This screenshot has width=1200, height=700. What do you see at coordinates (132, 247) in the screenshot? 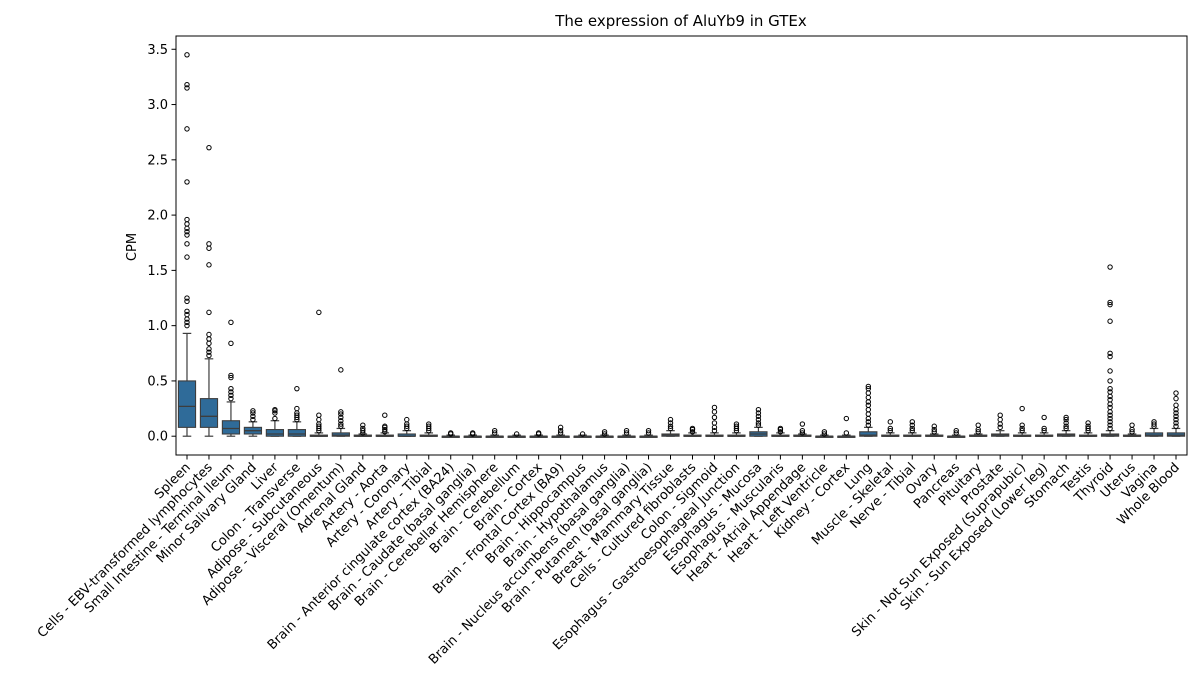
I see `y-axis-label: CPM` at bounding box center [132, 247].